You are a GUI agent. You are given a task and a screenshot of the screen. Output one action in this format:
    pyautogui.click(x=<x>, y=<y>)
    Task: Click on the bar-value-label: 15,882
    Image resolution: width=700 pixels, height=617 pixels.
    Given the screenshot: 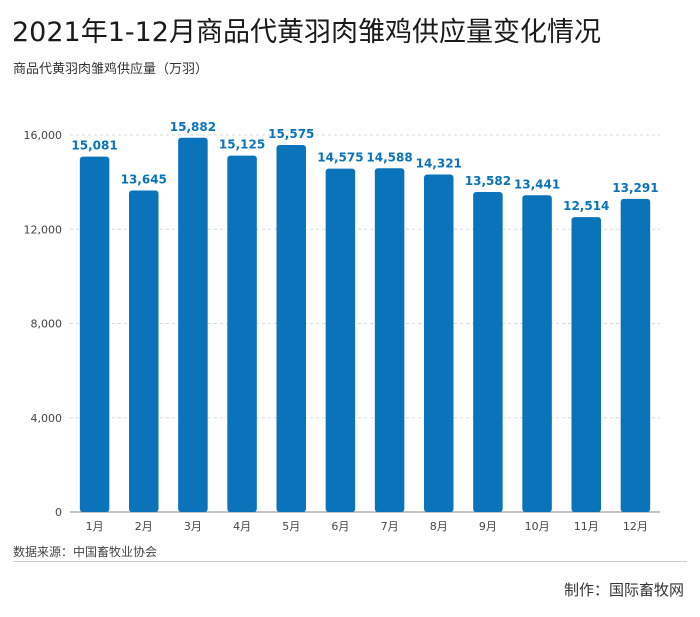 What is the action you would take?
    pyautogui.click(x=193, y=127)
    